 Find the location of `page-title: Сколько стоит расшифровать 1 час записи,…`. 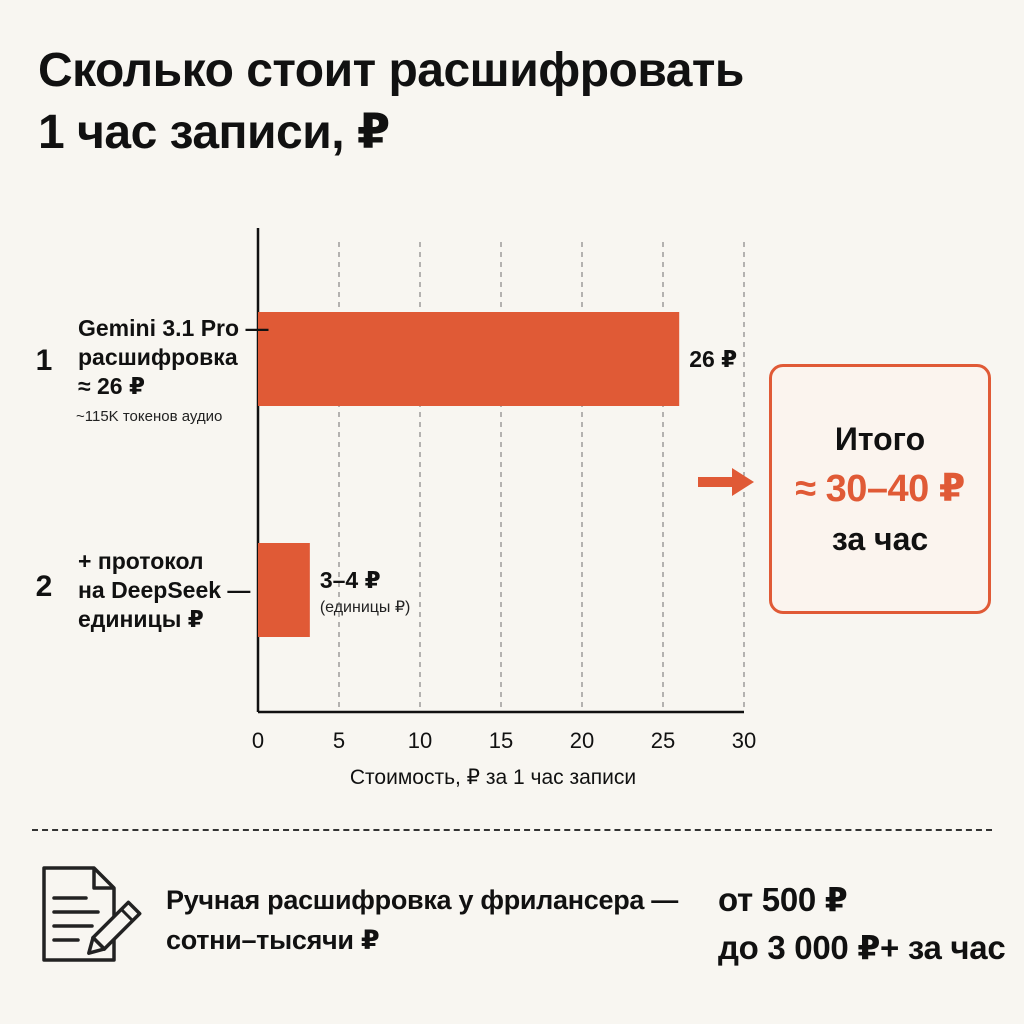

page-title: Сколько стоит расшифровать 1 час записи,… is located at coordinates (488, 102).